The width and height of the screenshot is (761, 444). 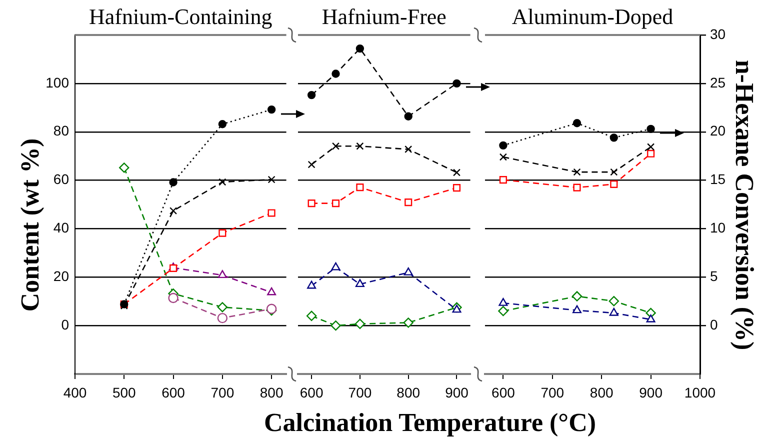 What do you see at coordinates (384, 17) in the screenshot?
I see `chart-title: Hafnium-Free` at bounding box center [384, 17].